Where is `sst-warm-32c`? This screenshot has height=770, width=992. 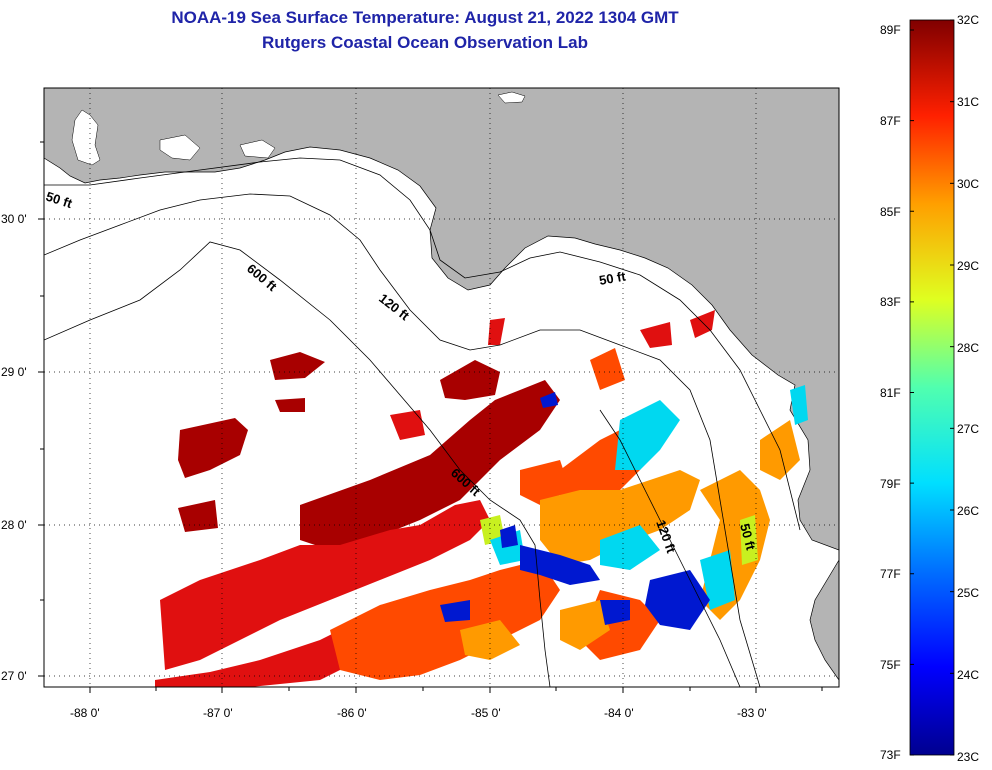 sst-warm-32c is located at coordinates (369, 451).